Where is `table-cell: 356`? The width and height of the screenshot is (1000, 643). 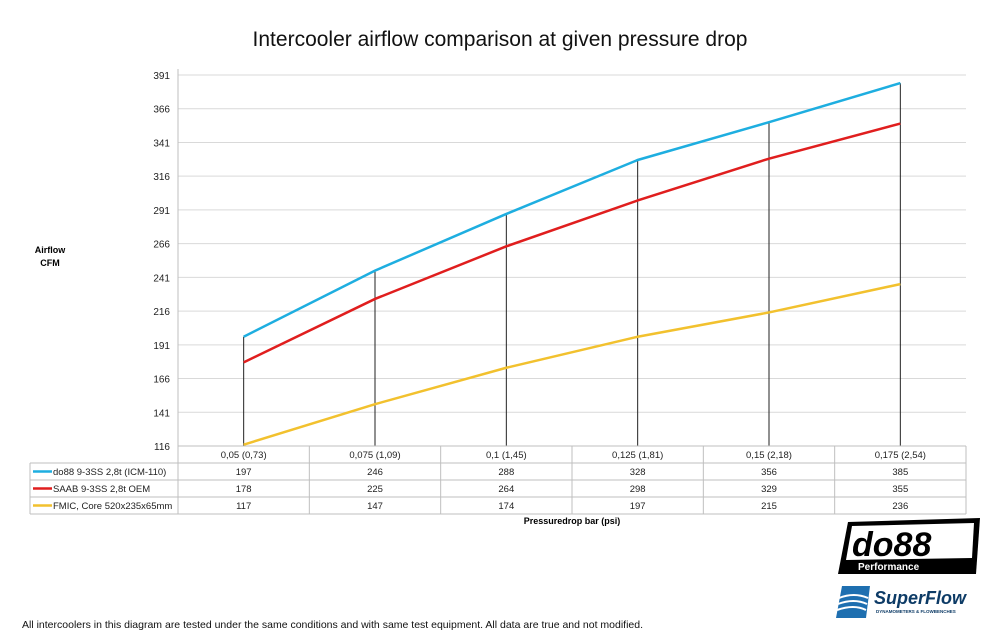 table-cell: 356 is located at coordinates (769, 472).